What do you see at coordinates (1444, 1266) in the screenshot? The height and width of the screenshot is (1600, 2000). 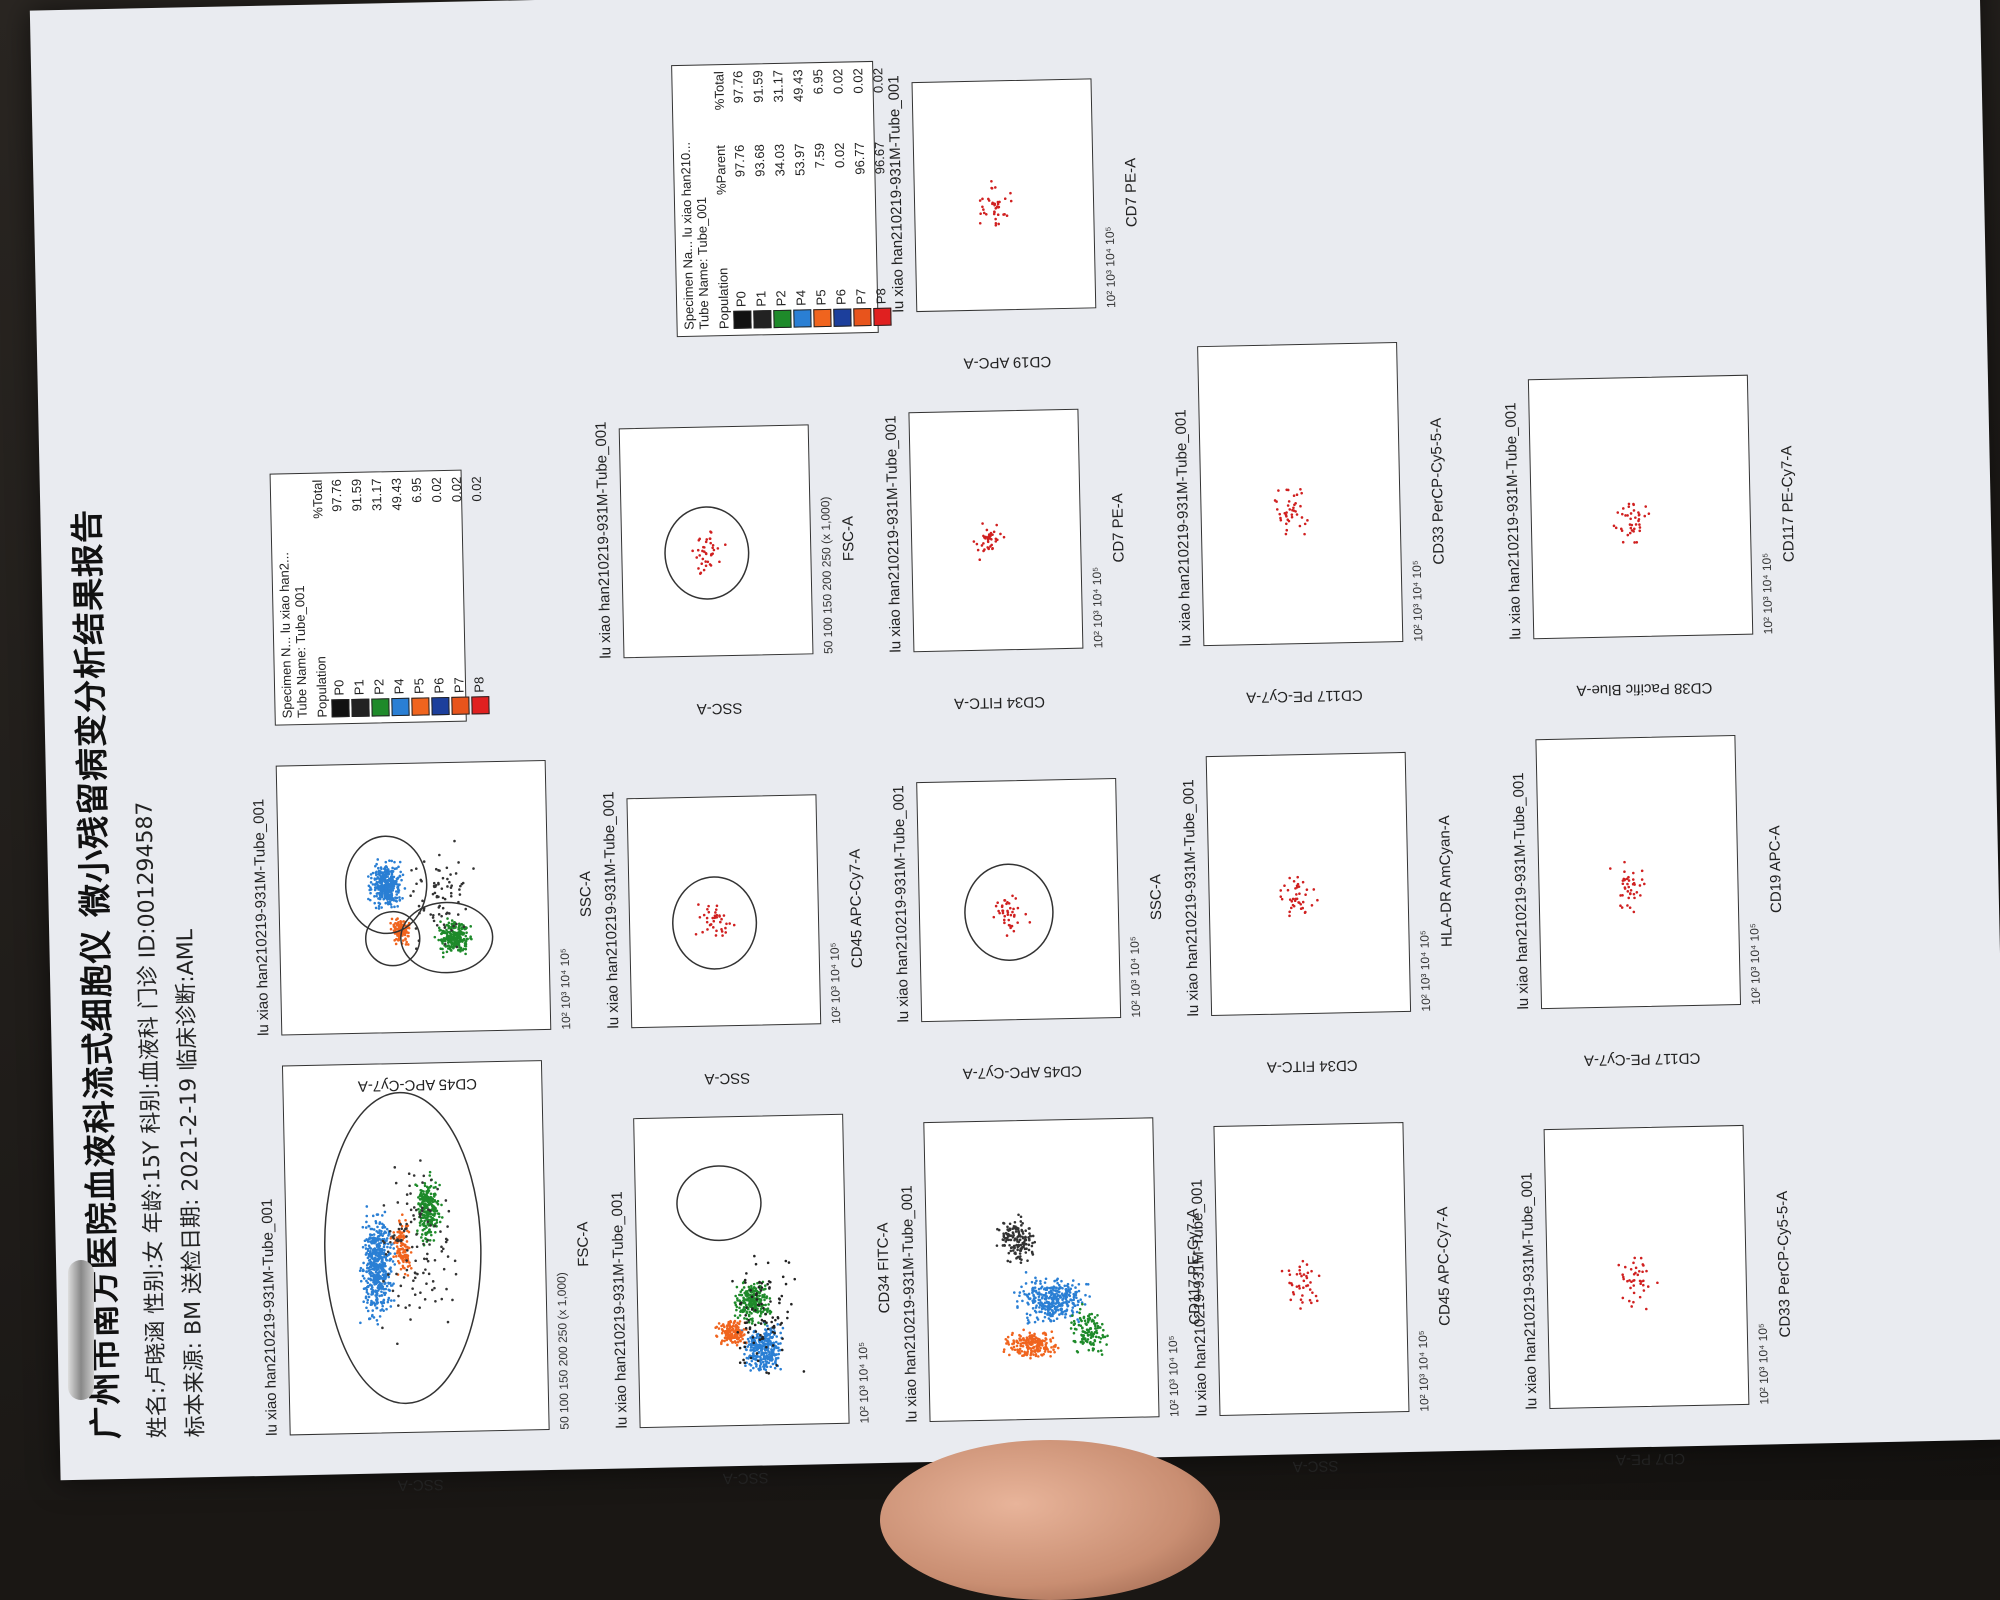 I see `x-axis-label: CD45 APC-Cy7-A` at bounding box center [1444, 1266].